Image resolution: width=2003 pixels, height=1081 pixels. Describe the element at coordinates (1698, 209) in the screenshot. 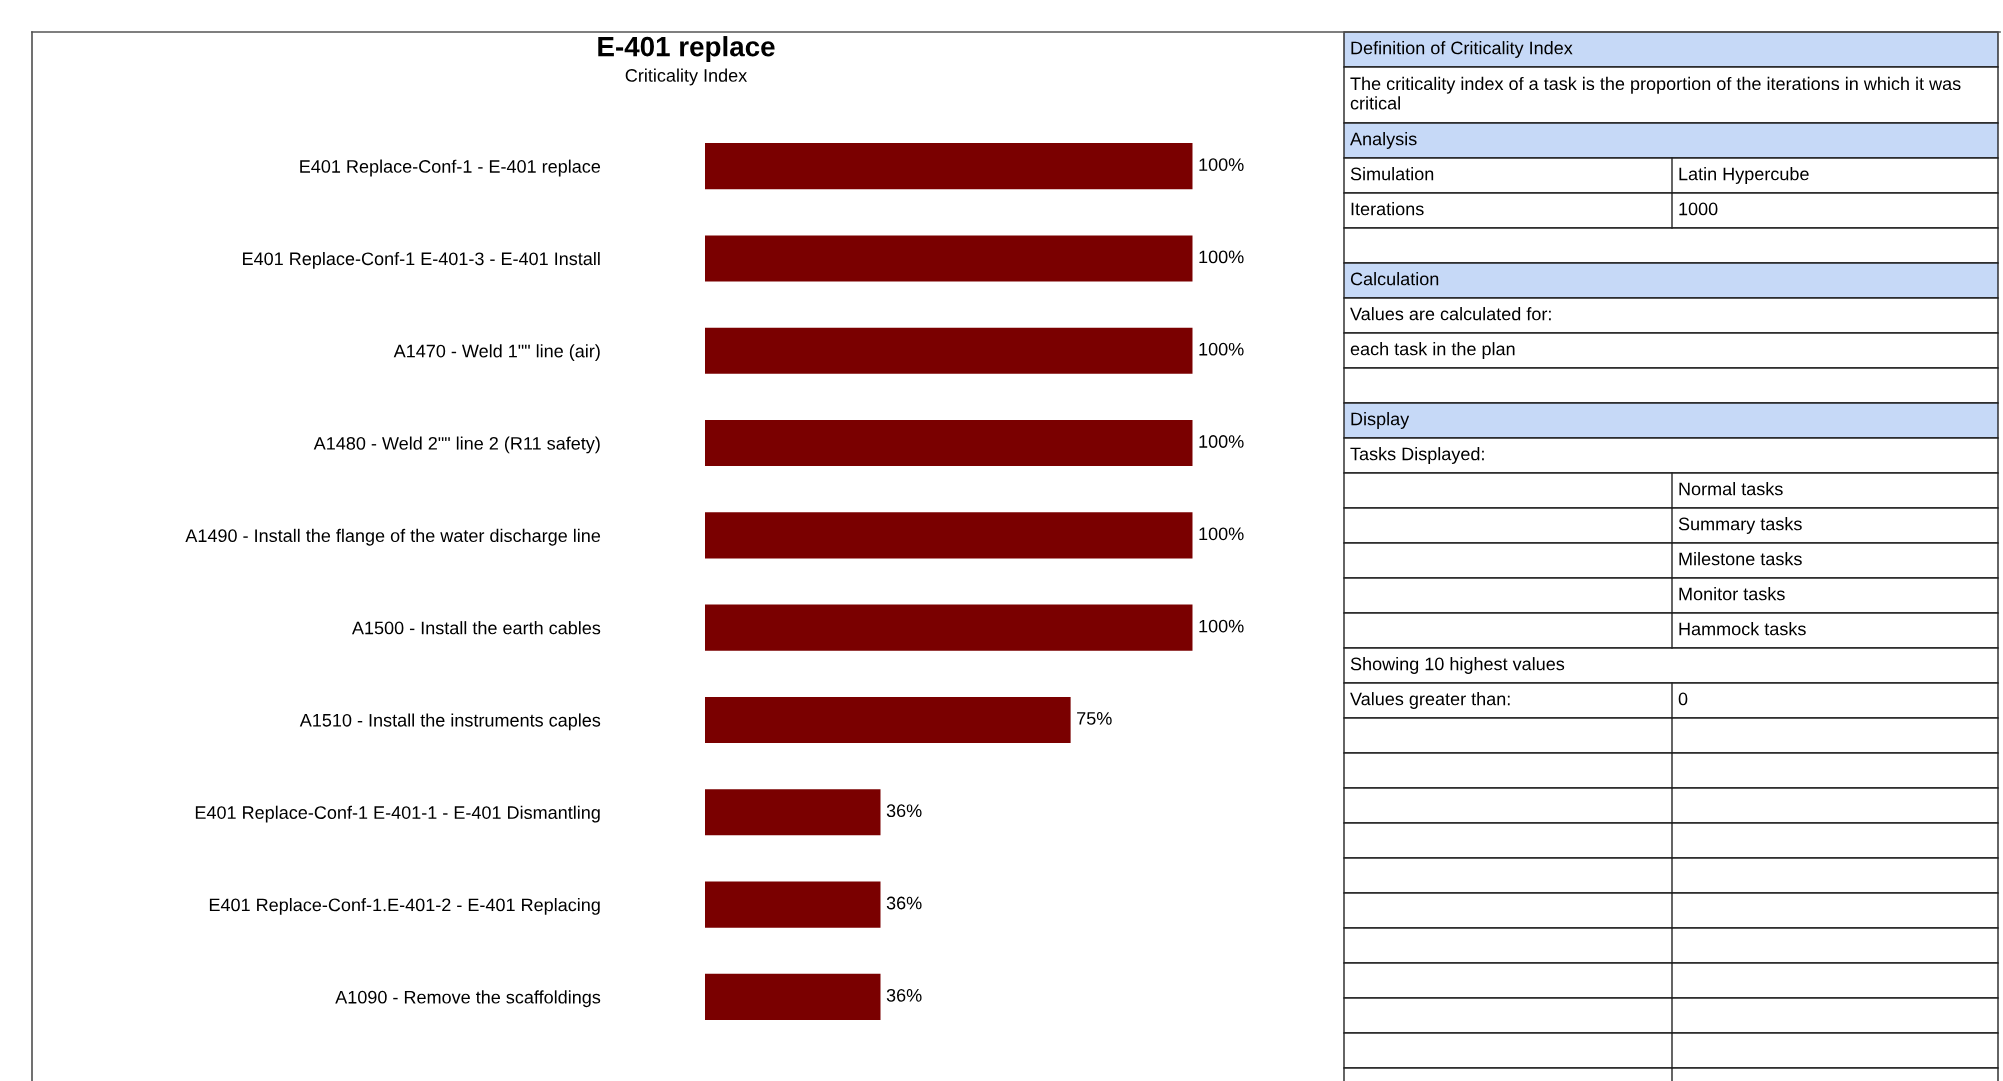

I see `text: 1000` at that location.